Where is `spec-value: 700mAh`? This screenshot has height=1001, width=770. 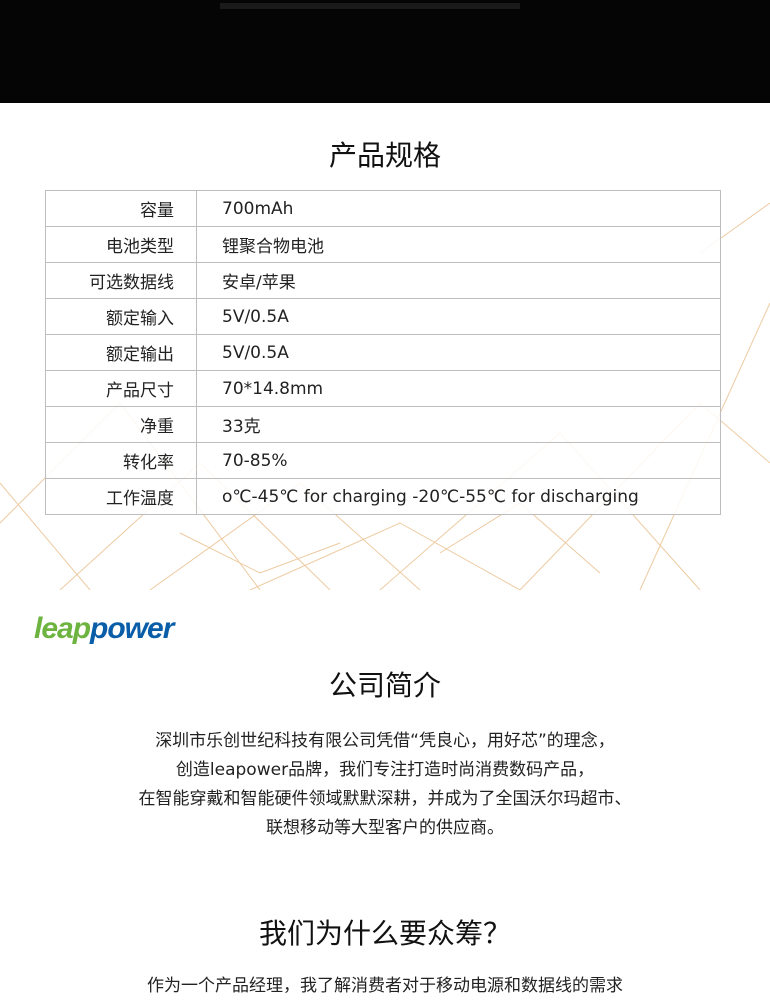
spec-value: 700mAh is located at coordinates (458, 208).